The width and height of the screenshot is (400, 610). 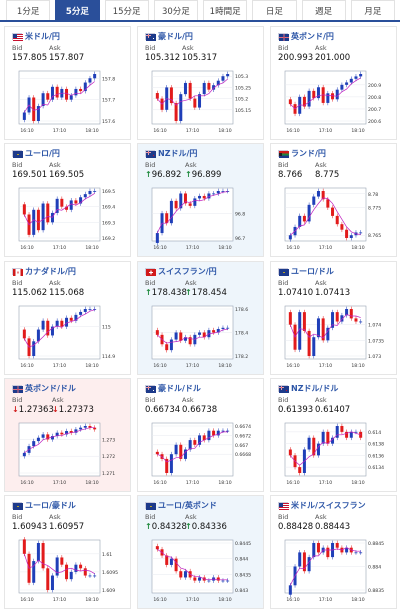 I want to click on pair-title: ユーロ/ドル, so click(x=306, y=271).